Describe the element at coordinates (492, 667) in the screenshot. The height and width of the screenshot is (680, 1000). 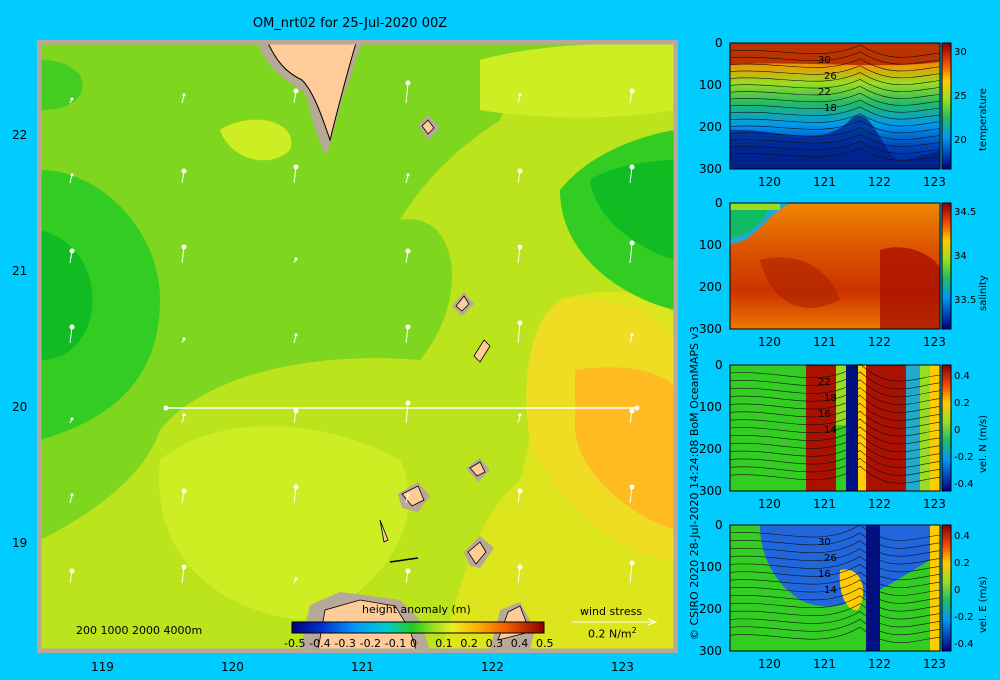
I see `map-x-tick: 122` at that location.